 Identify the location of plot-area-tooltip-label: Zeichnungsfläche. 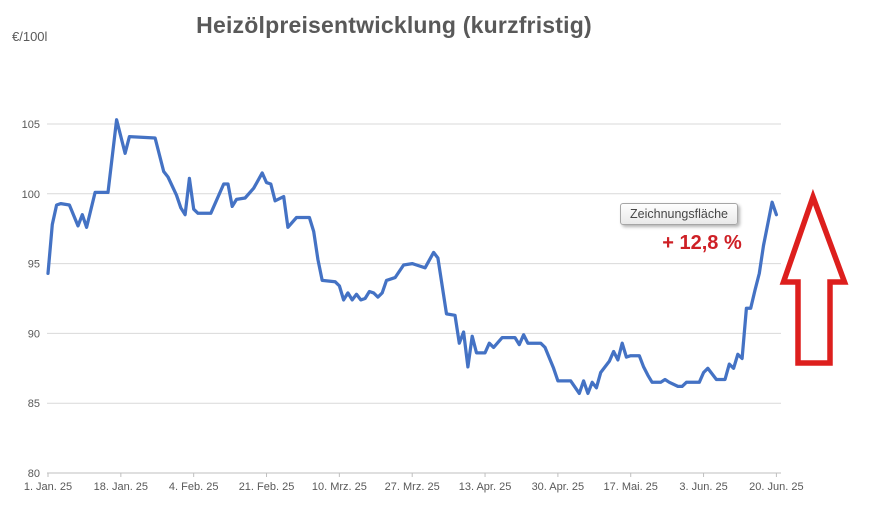
(679, 214).